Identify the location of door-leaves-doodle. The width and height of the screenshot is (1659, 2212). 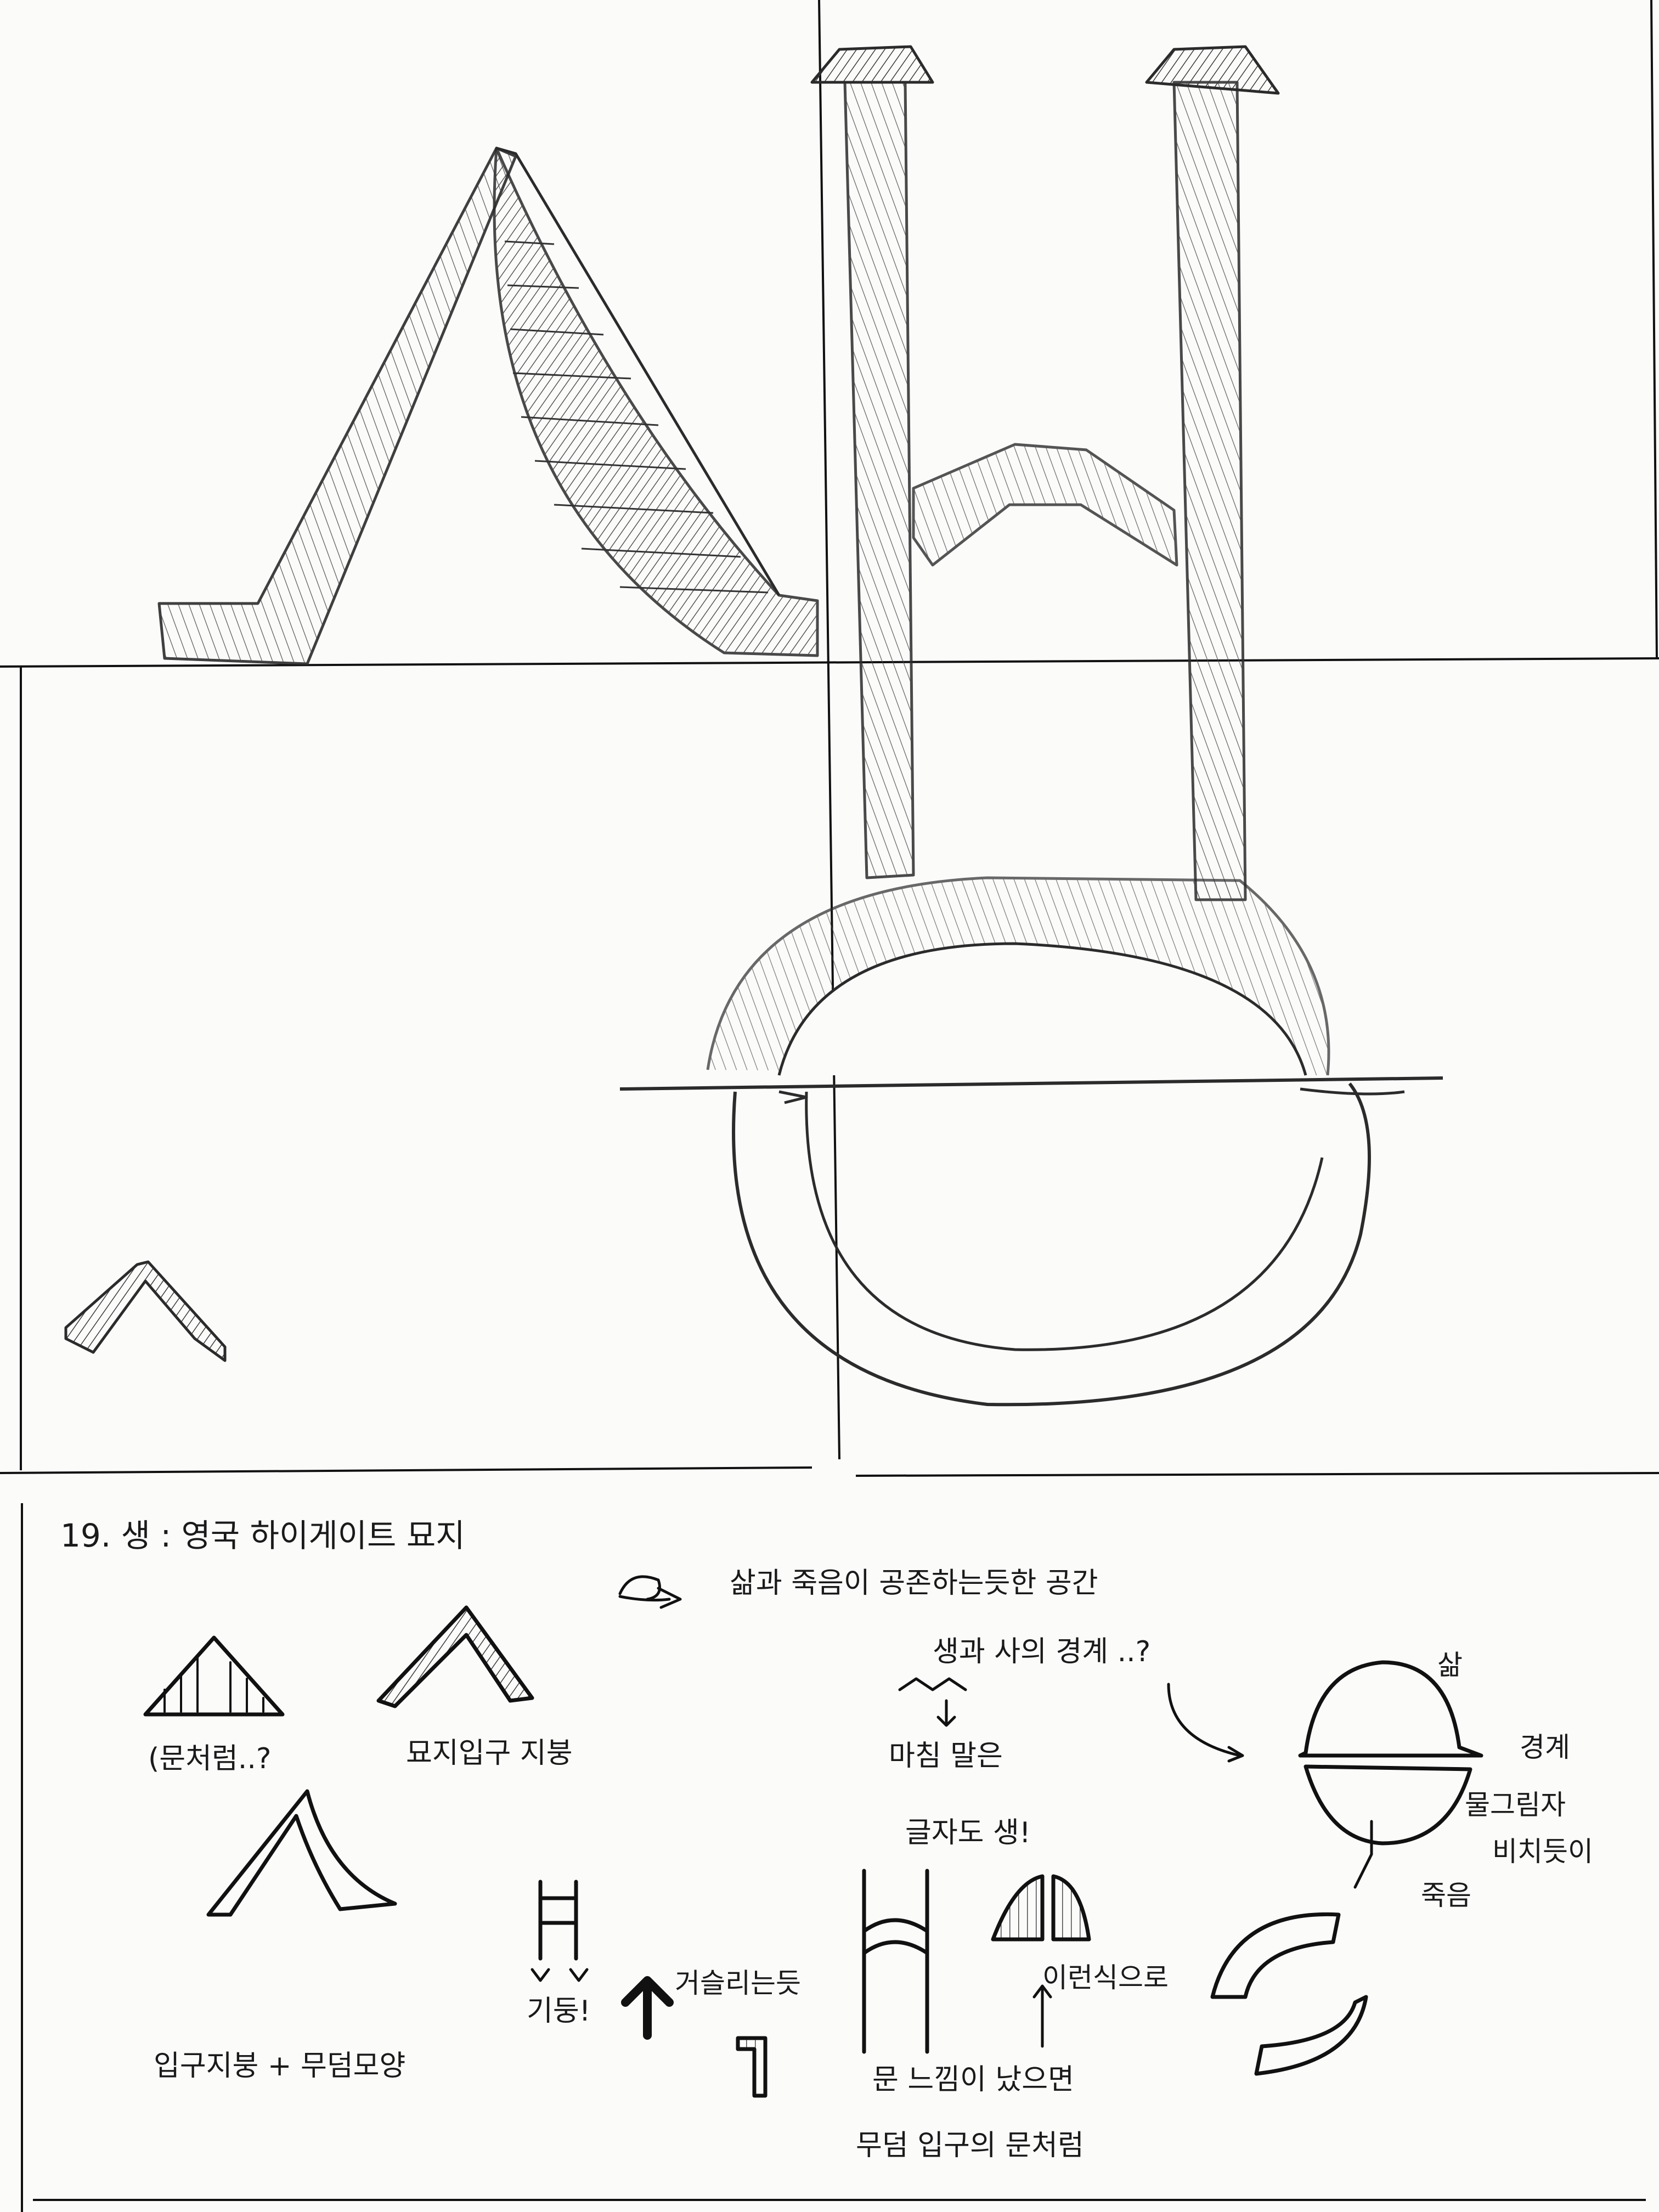
(1041, 1908).